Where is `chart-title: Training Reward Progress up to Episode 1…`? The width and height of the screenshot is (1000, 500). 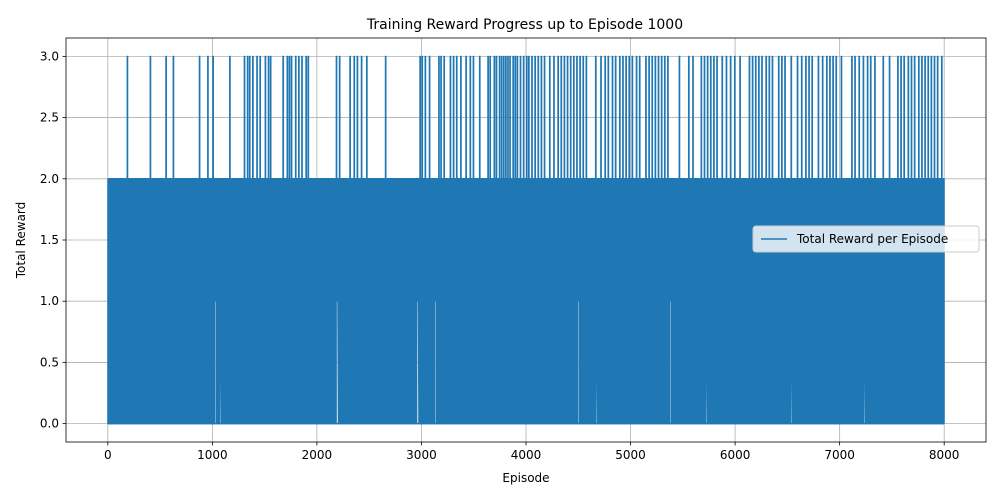 chart-title: Training Reward Progress up to Episode 1… is located at coordinates (524, 25).